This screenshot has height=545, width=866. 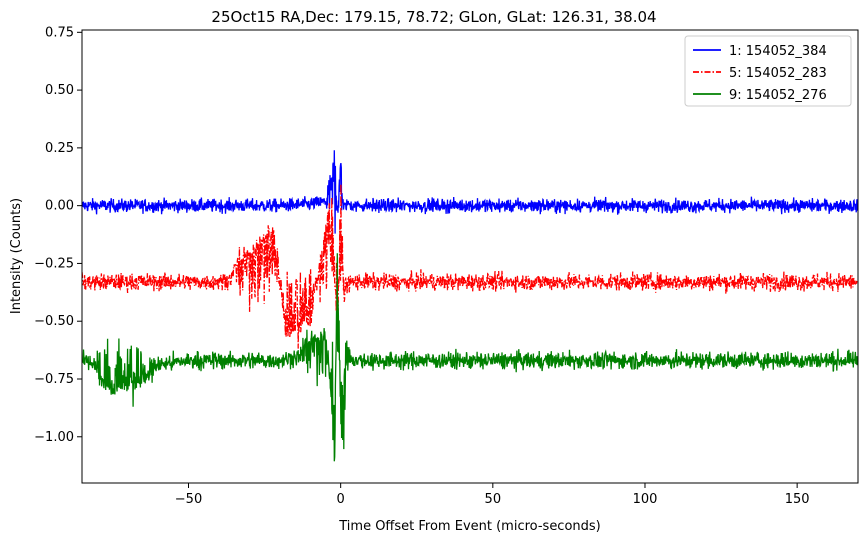 I want to click on x-axis: −50 0 50 100 150, so click(x=492, y=495).